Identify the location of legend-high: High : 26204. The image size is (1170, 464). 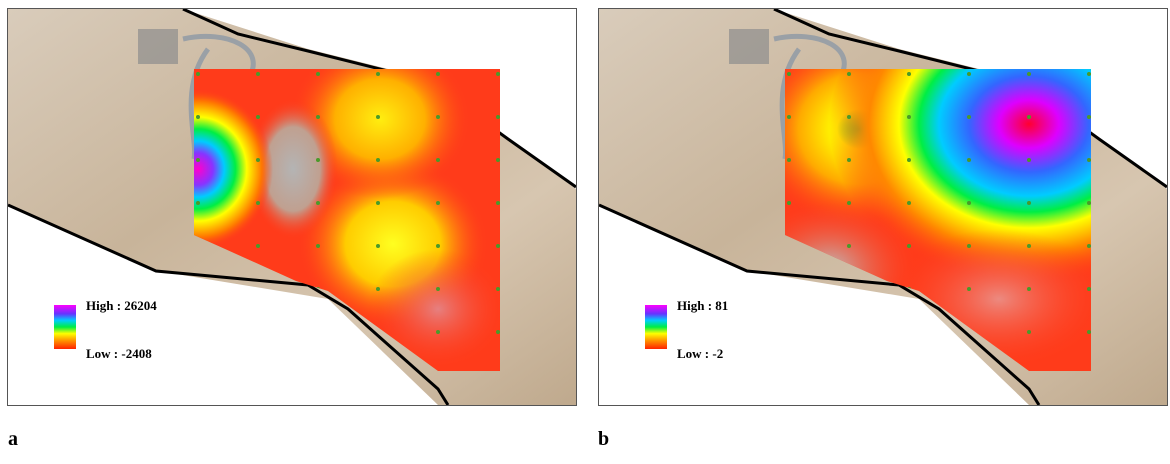
(121, 305).